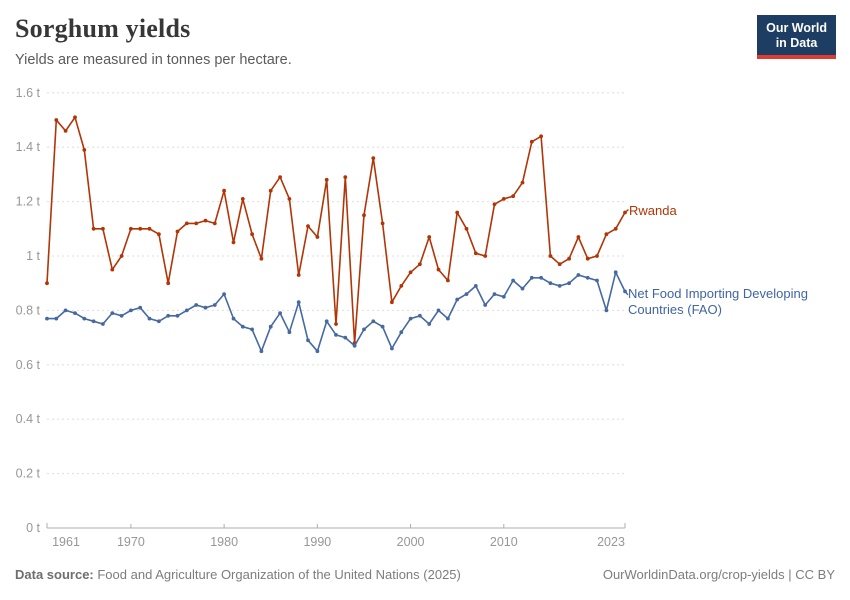 The width and height of the screenshot is (850, 600). I want to click on series-nfidc, so click(337, 312).